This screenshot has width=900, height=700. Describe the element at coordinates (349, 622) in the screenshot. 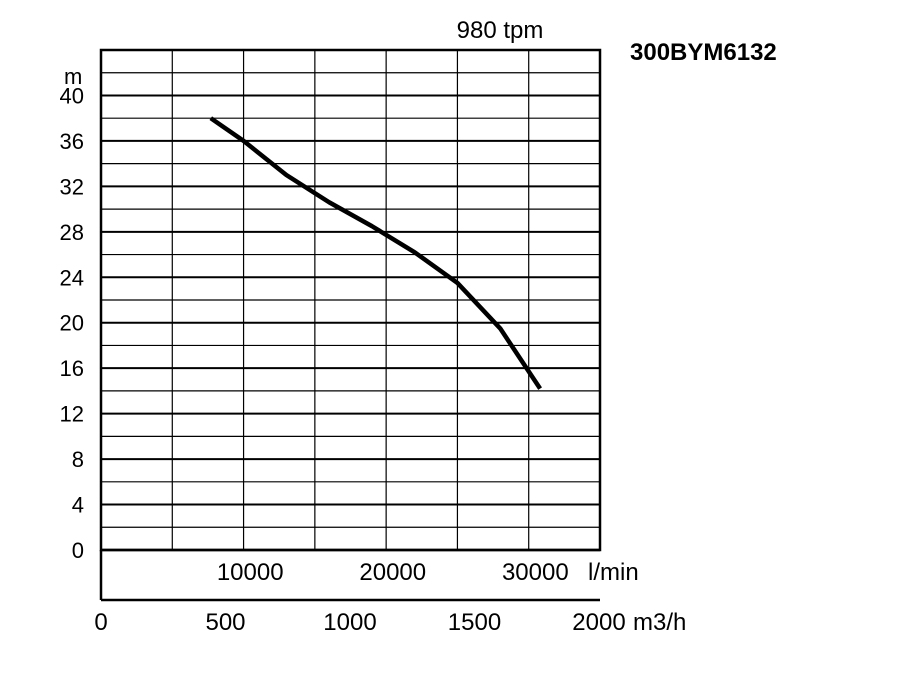

I see `x2-tick-label: 1000` at that location.